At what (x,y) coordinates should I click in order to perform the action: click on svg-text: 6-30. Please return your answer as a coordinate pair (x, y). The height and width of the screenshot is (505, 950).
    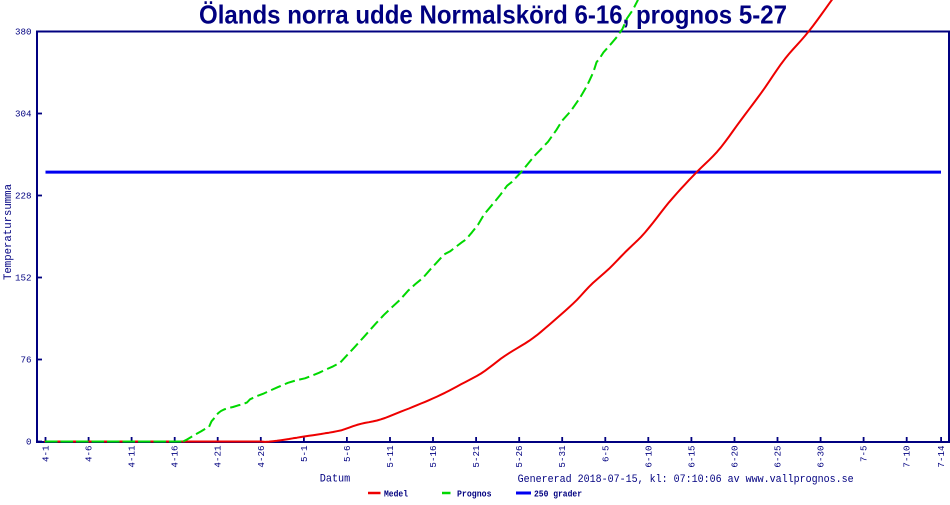
    Looking at the image, I should click on (821, 457).